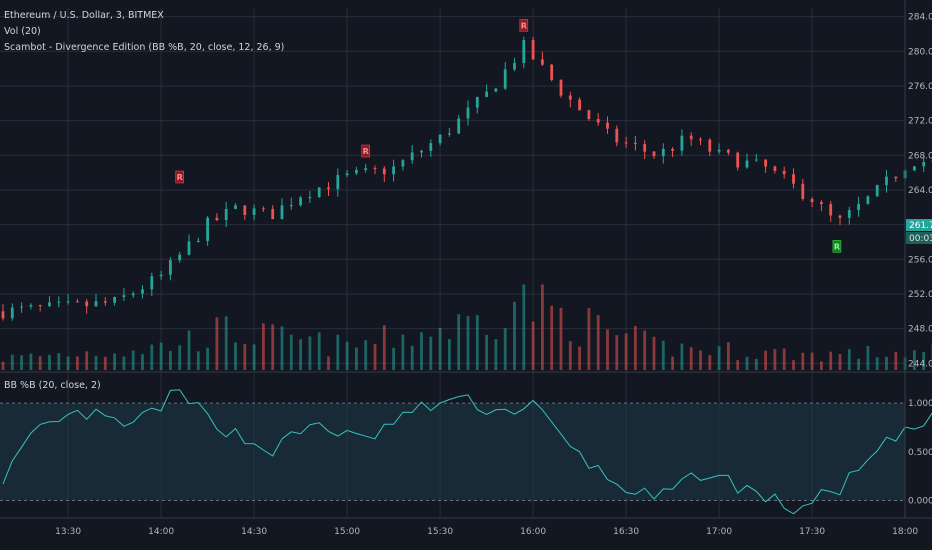 The width and height of the screenshot is (932, 550). I want to click on time-axis-label: 14:00, so click(161, 532).